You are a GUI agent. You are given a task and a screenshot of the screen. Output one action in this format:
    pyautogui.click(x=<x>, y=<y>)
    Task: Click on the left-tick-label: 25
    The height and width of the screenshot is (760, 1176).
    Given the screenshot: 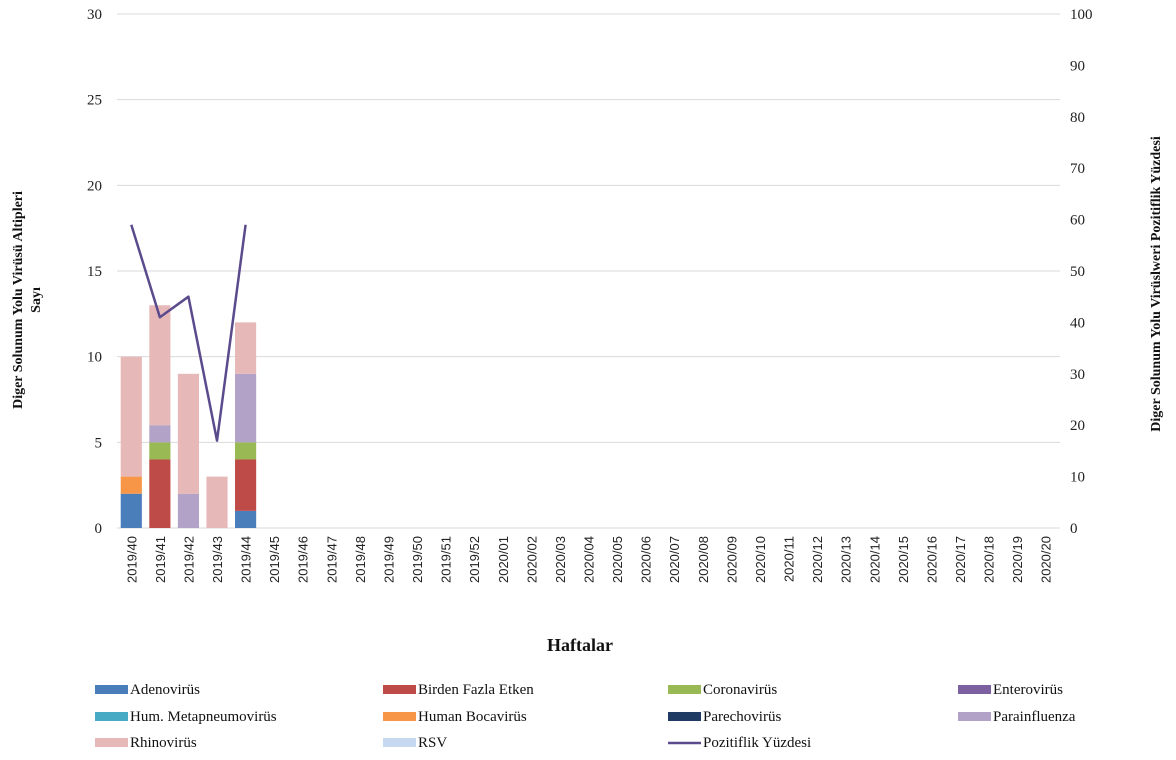 What is the action you would take?
    pyautogui.click(x=94, y=101)
    